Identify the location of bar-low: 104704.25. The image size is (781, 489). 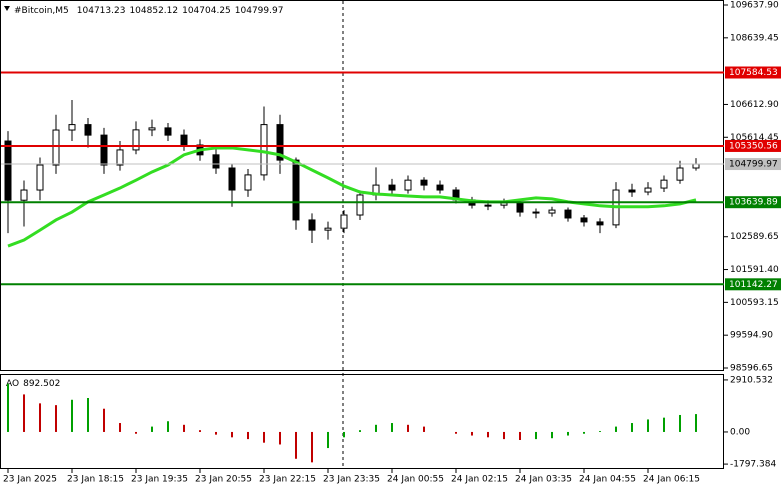
(206, 11).